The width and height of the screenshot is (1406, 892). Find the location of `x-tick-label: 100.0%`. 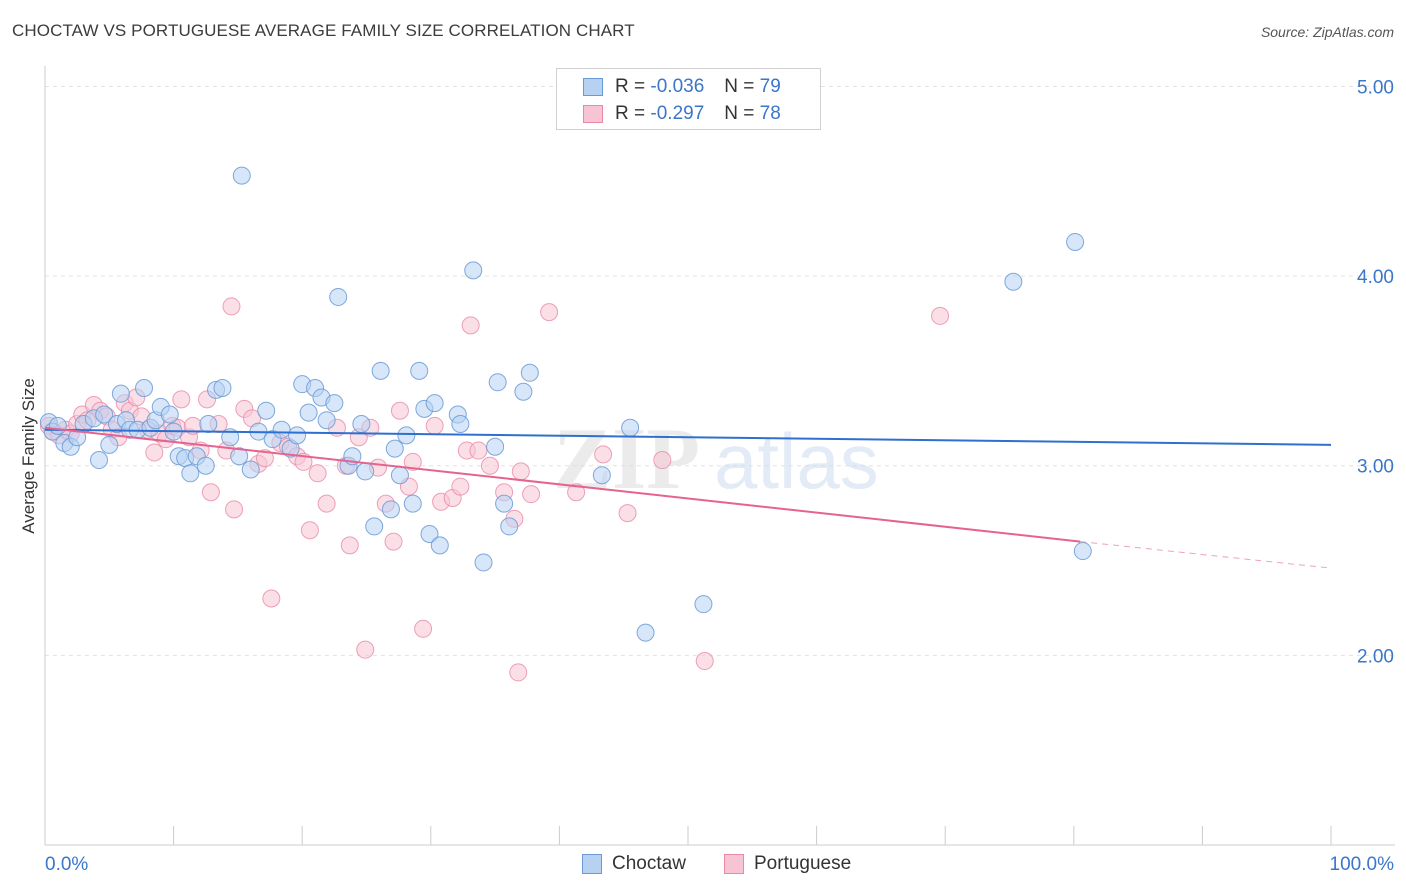

x-tick-label: 100.0% is located at coordinates (1362, 864).